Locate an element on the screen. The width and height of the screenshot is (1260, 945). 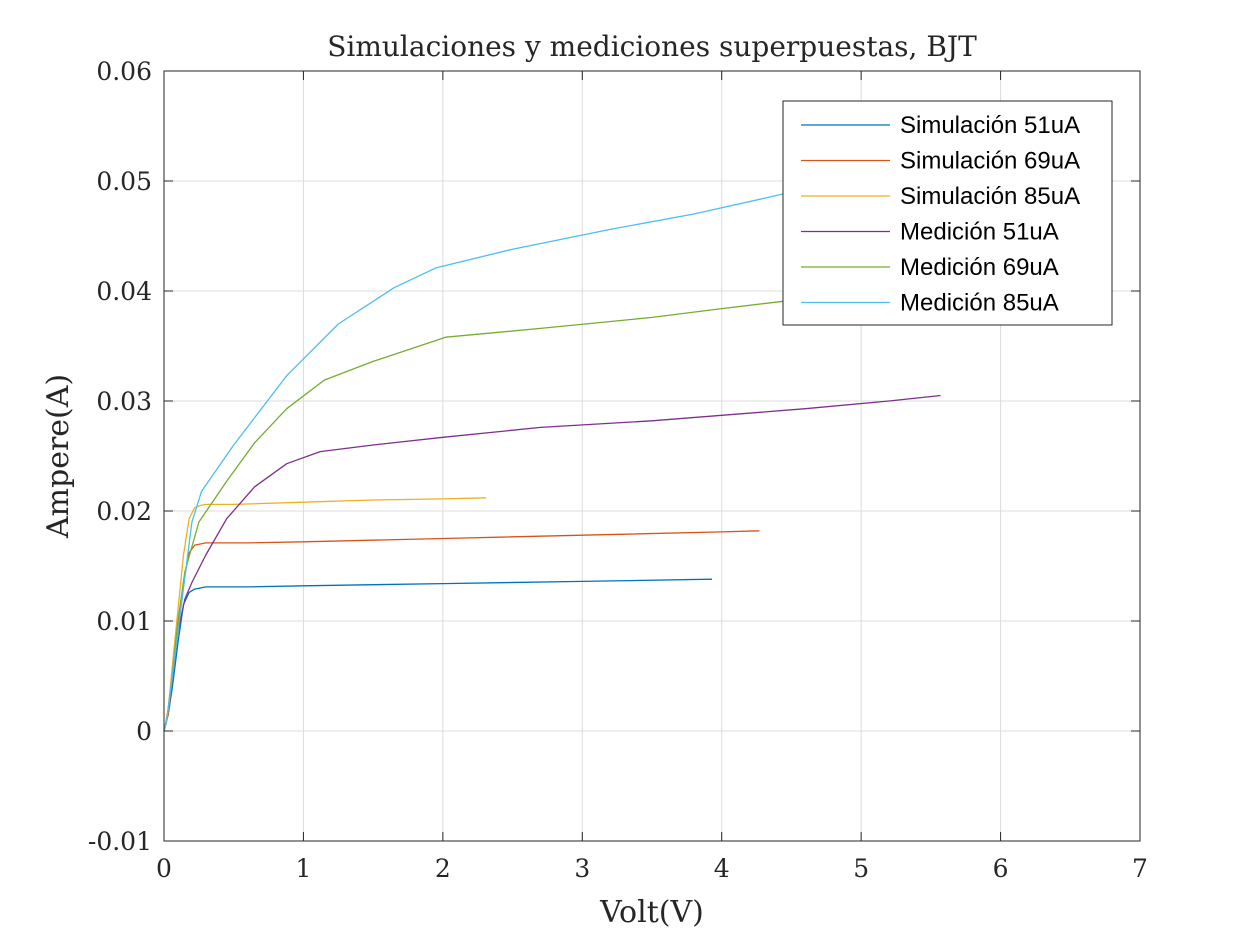
x-axis-label: Volt(V) is located at coordinates (651, 912).